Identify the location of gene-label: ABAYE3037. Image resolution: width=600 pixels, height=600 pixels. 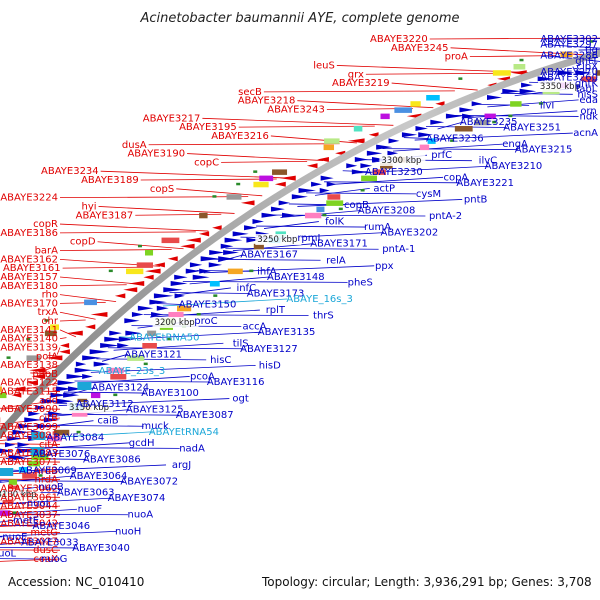
(29, 515).